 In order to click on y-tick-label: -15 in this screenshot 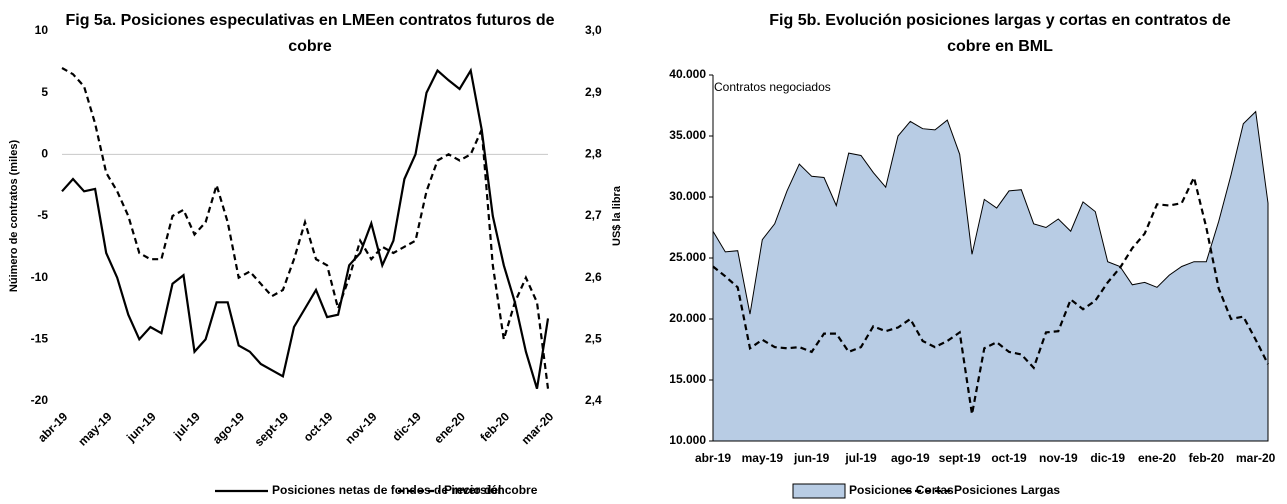, I will do `click(40, 339)`.